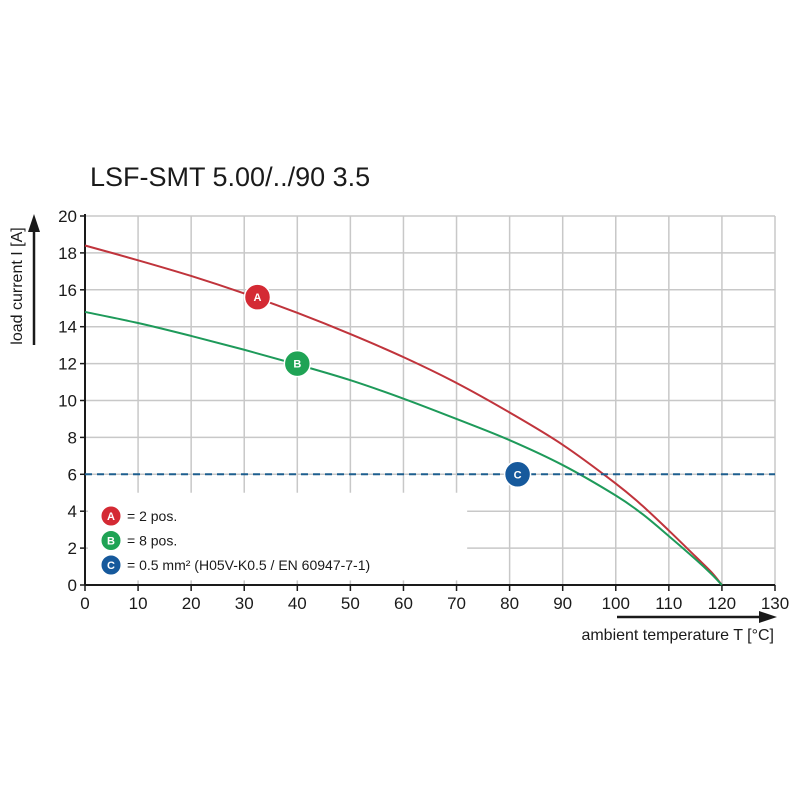  Describe the element at coordinates (34, 223) in the screenshot. I see `y-axis-arrow-head` at that location.